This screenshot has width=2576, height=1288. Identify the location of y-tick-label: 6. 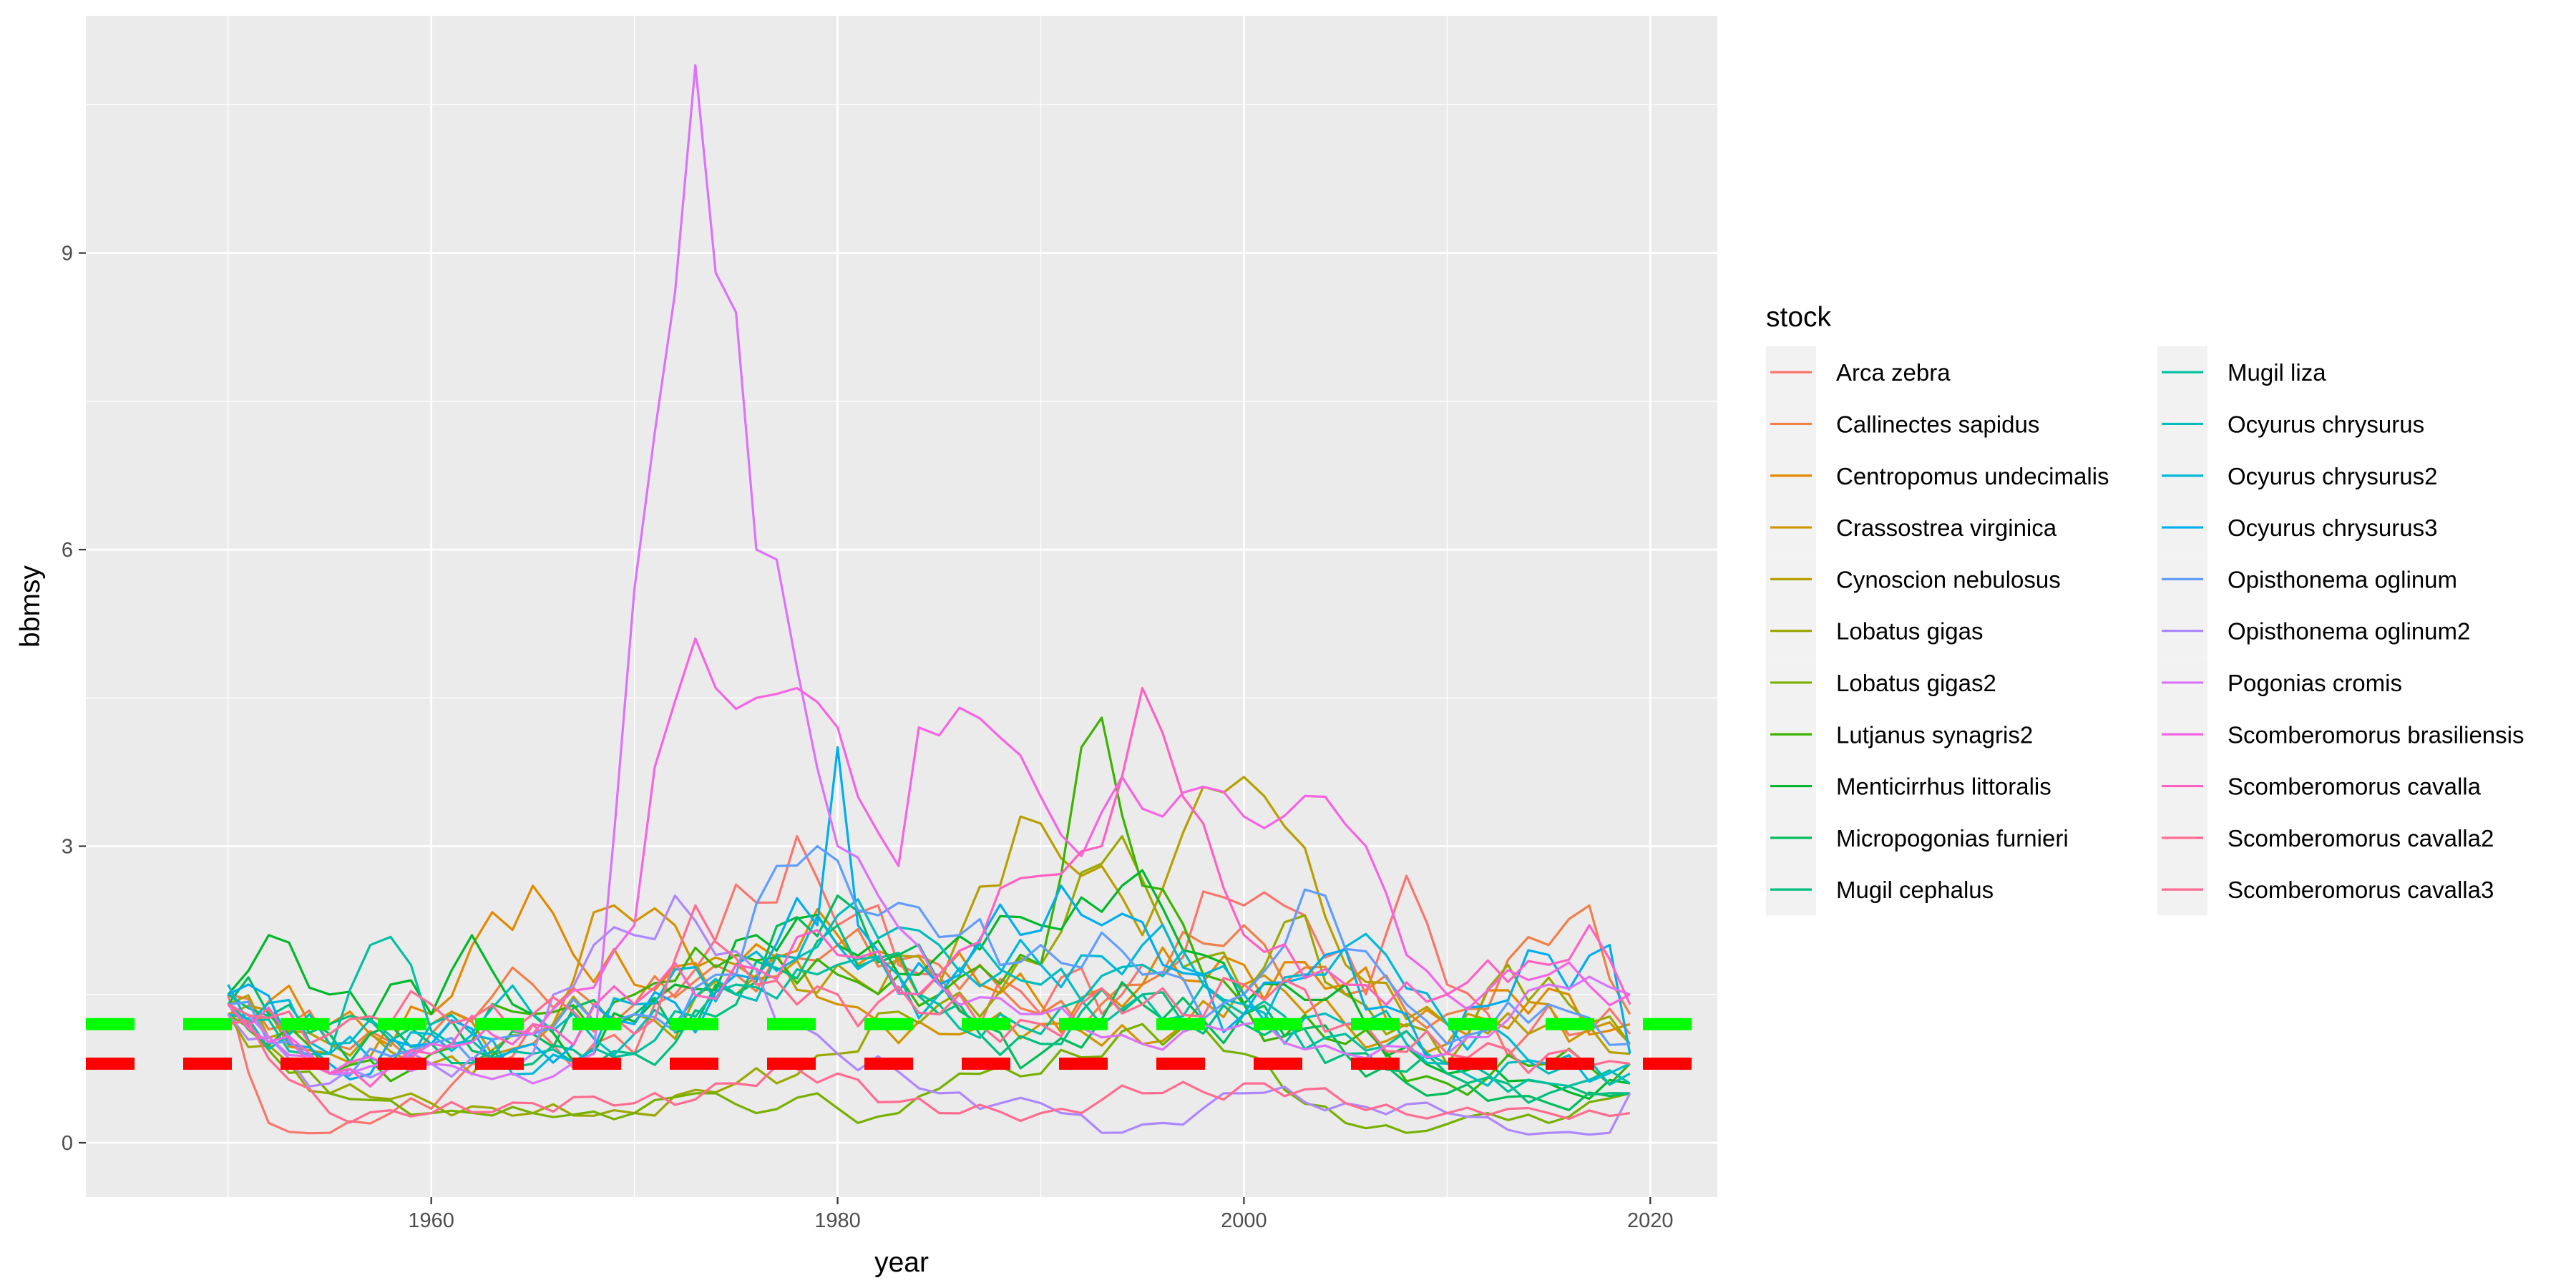
(67, 550).